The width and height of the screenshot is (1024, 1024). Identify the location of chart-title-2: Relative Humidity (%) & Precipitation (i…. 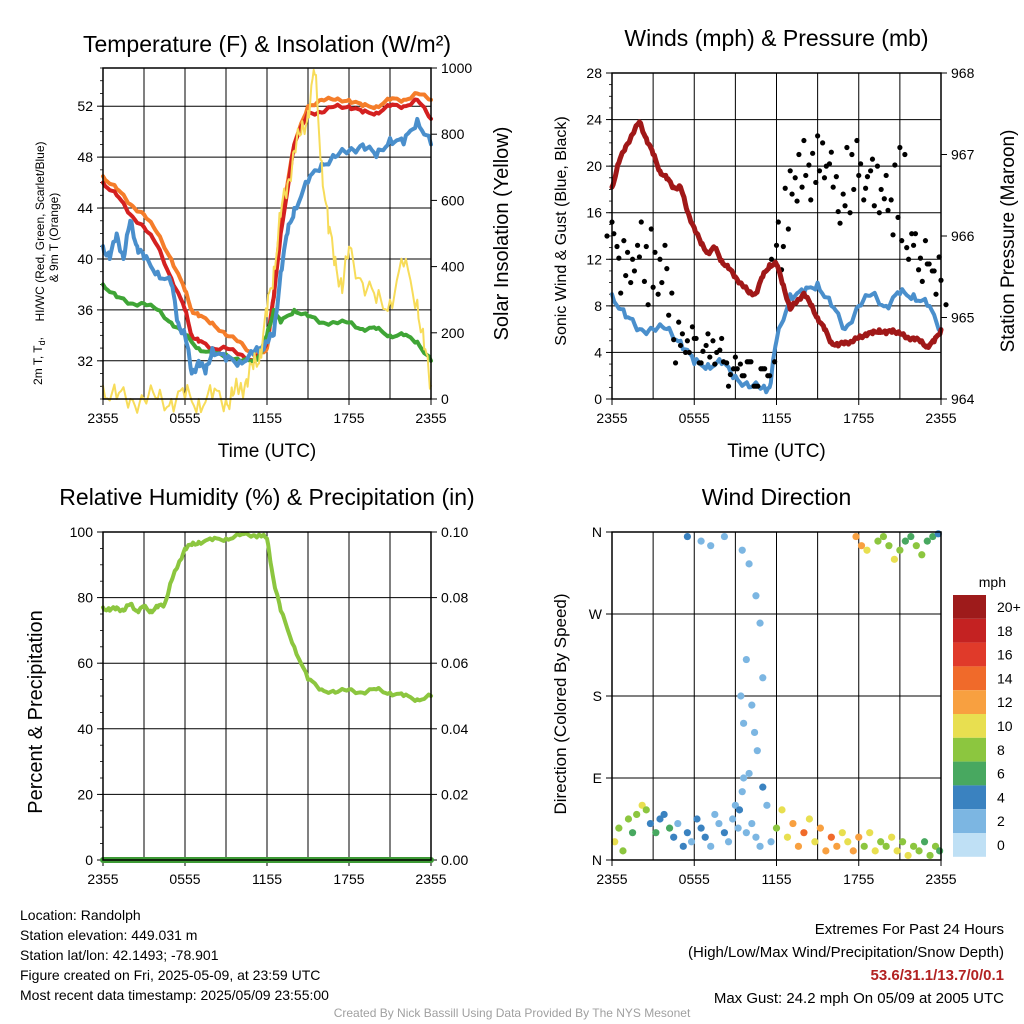
(266, 497).